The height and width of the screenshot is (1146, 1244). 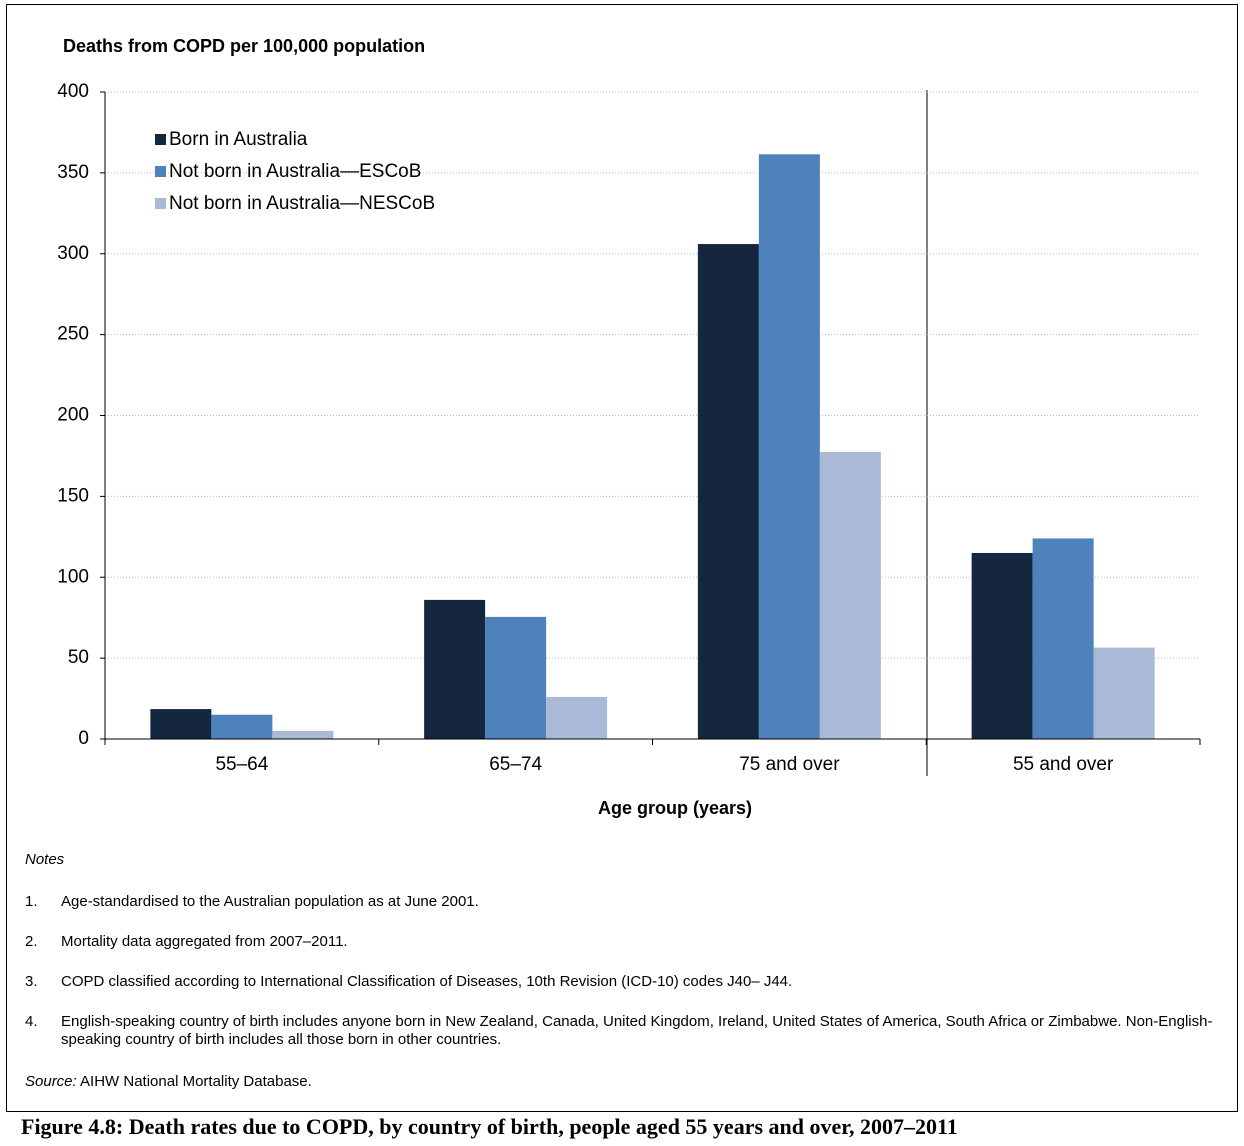 What do you see at coordinates (45, 859) in the screenshot?
I see `notes-title: Notes` at bounding box center [45, 859].